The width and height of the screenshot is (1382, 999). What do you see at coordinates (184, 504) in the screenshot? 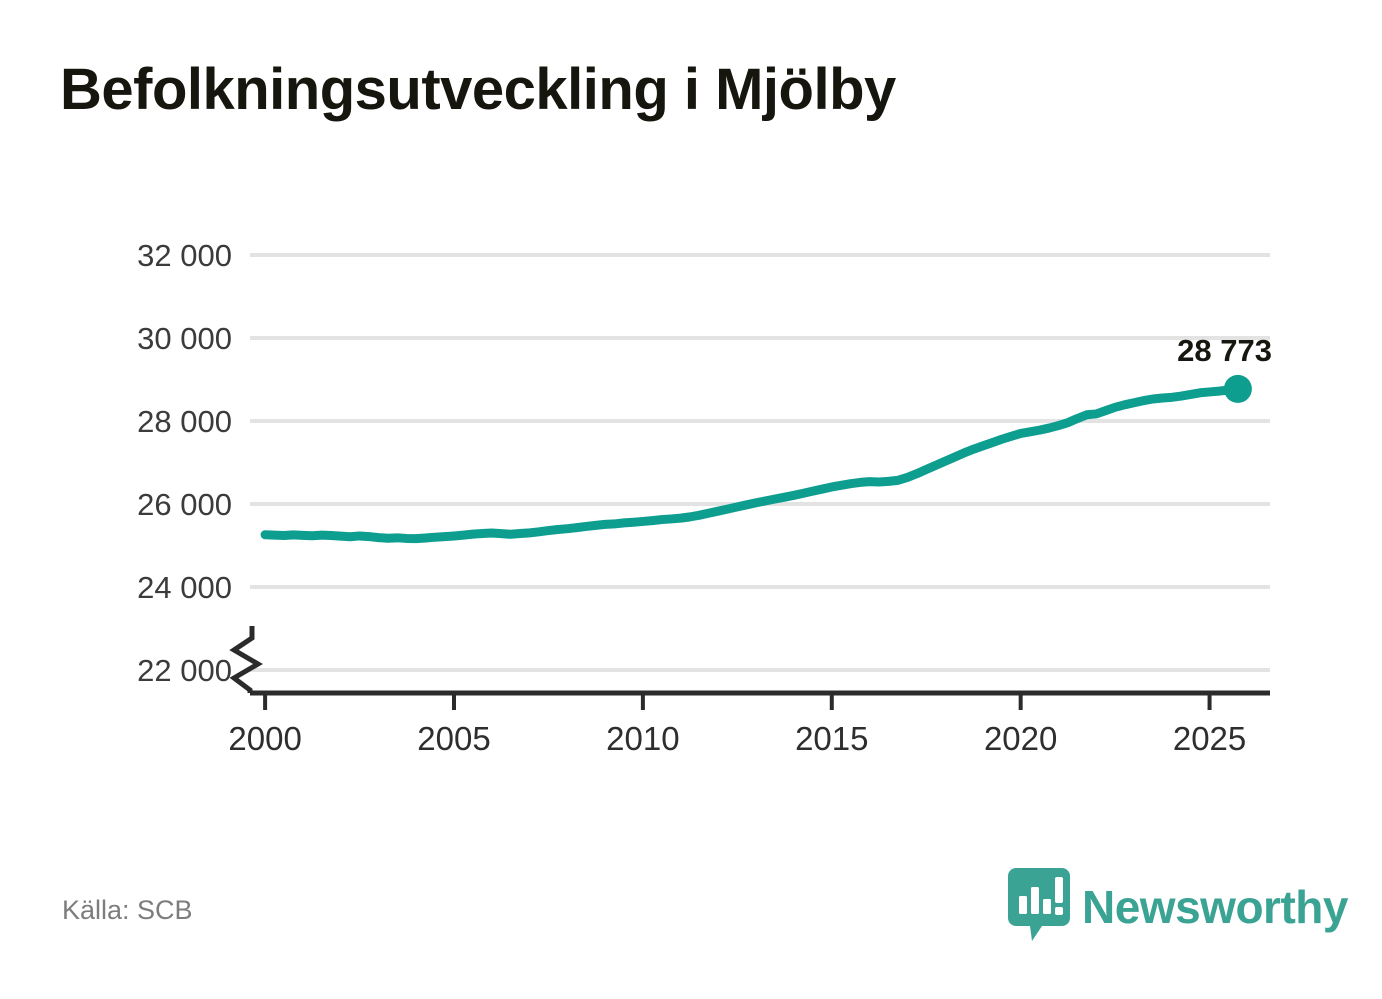
I see `y-axis-tick-label: 26 000` at bounding box center [184, 504].